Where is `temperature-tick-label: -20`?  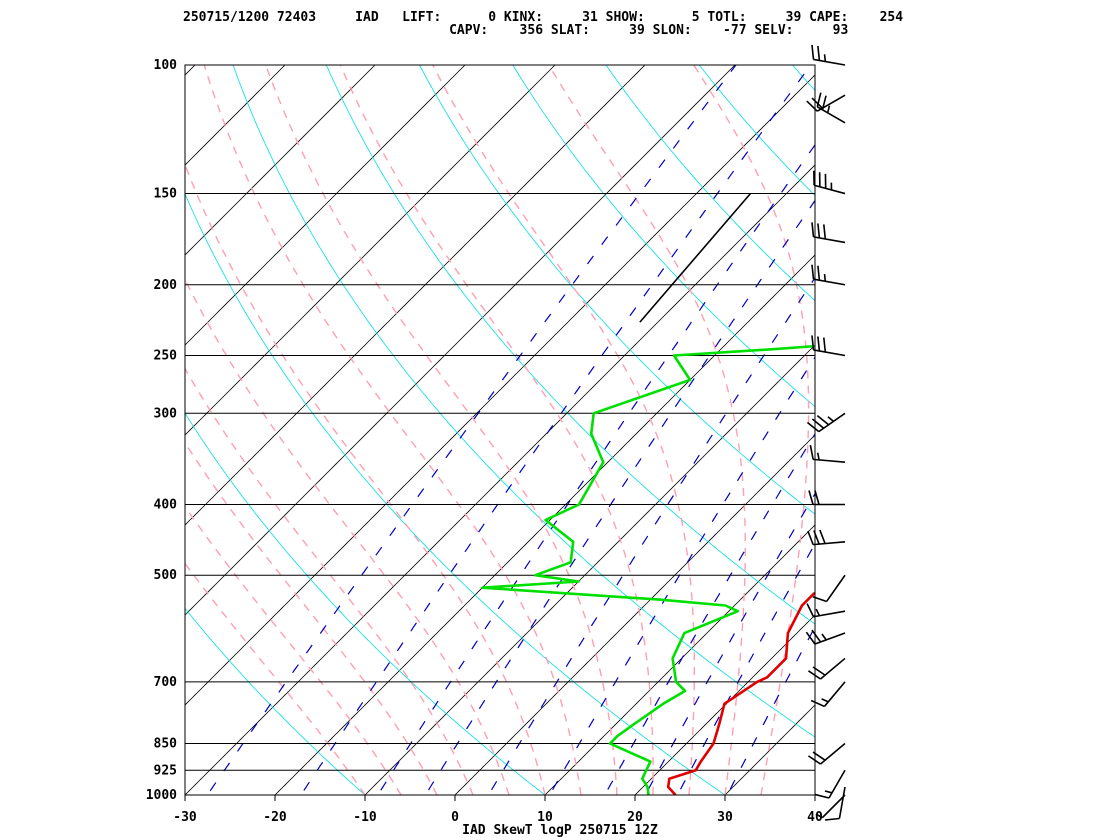
temperature-tick-label: -20 is located at coordinates (275, 817).